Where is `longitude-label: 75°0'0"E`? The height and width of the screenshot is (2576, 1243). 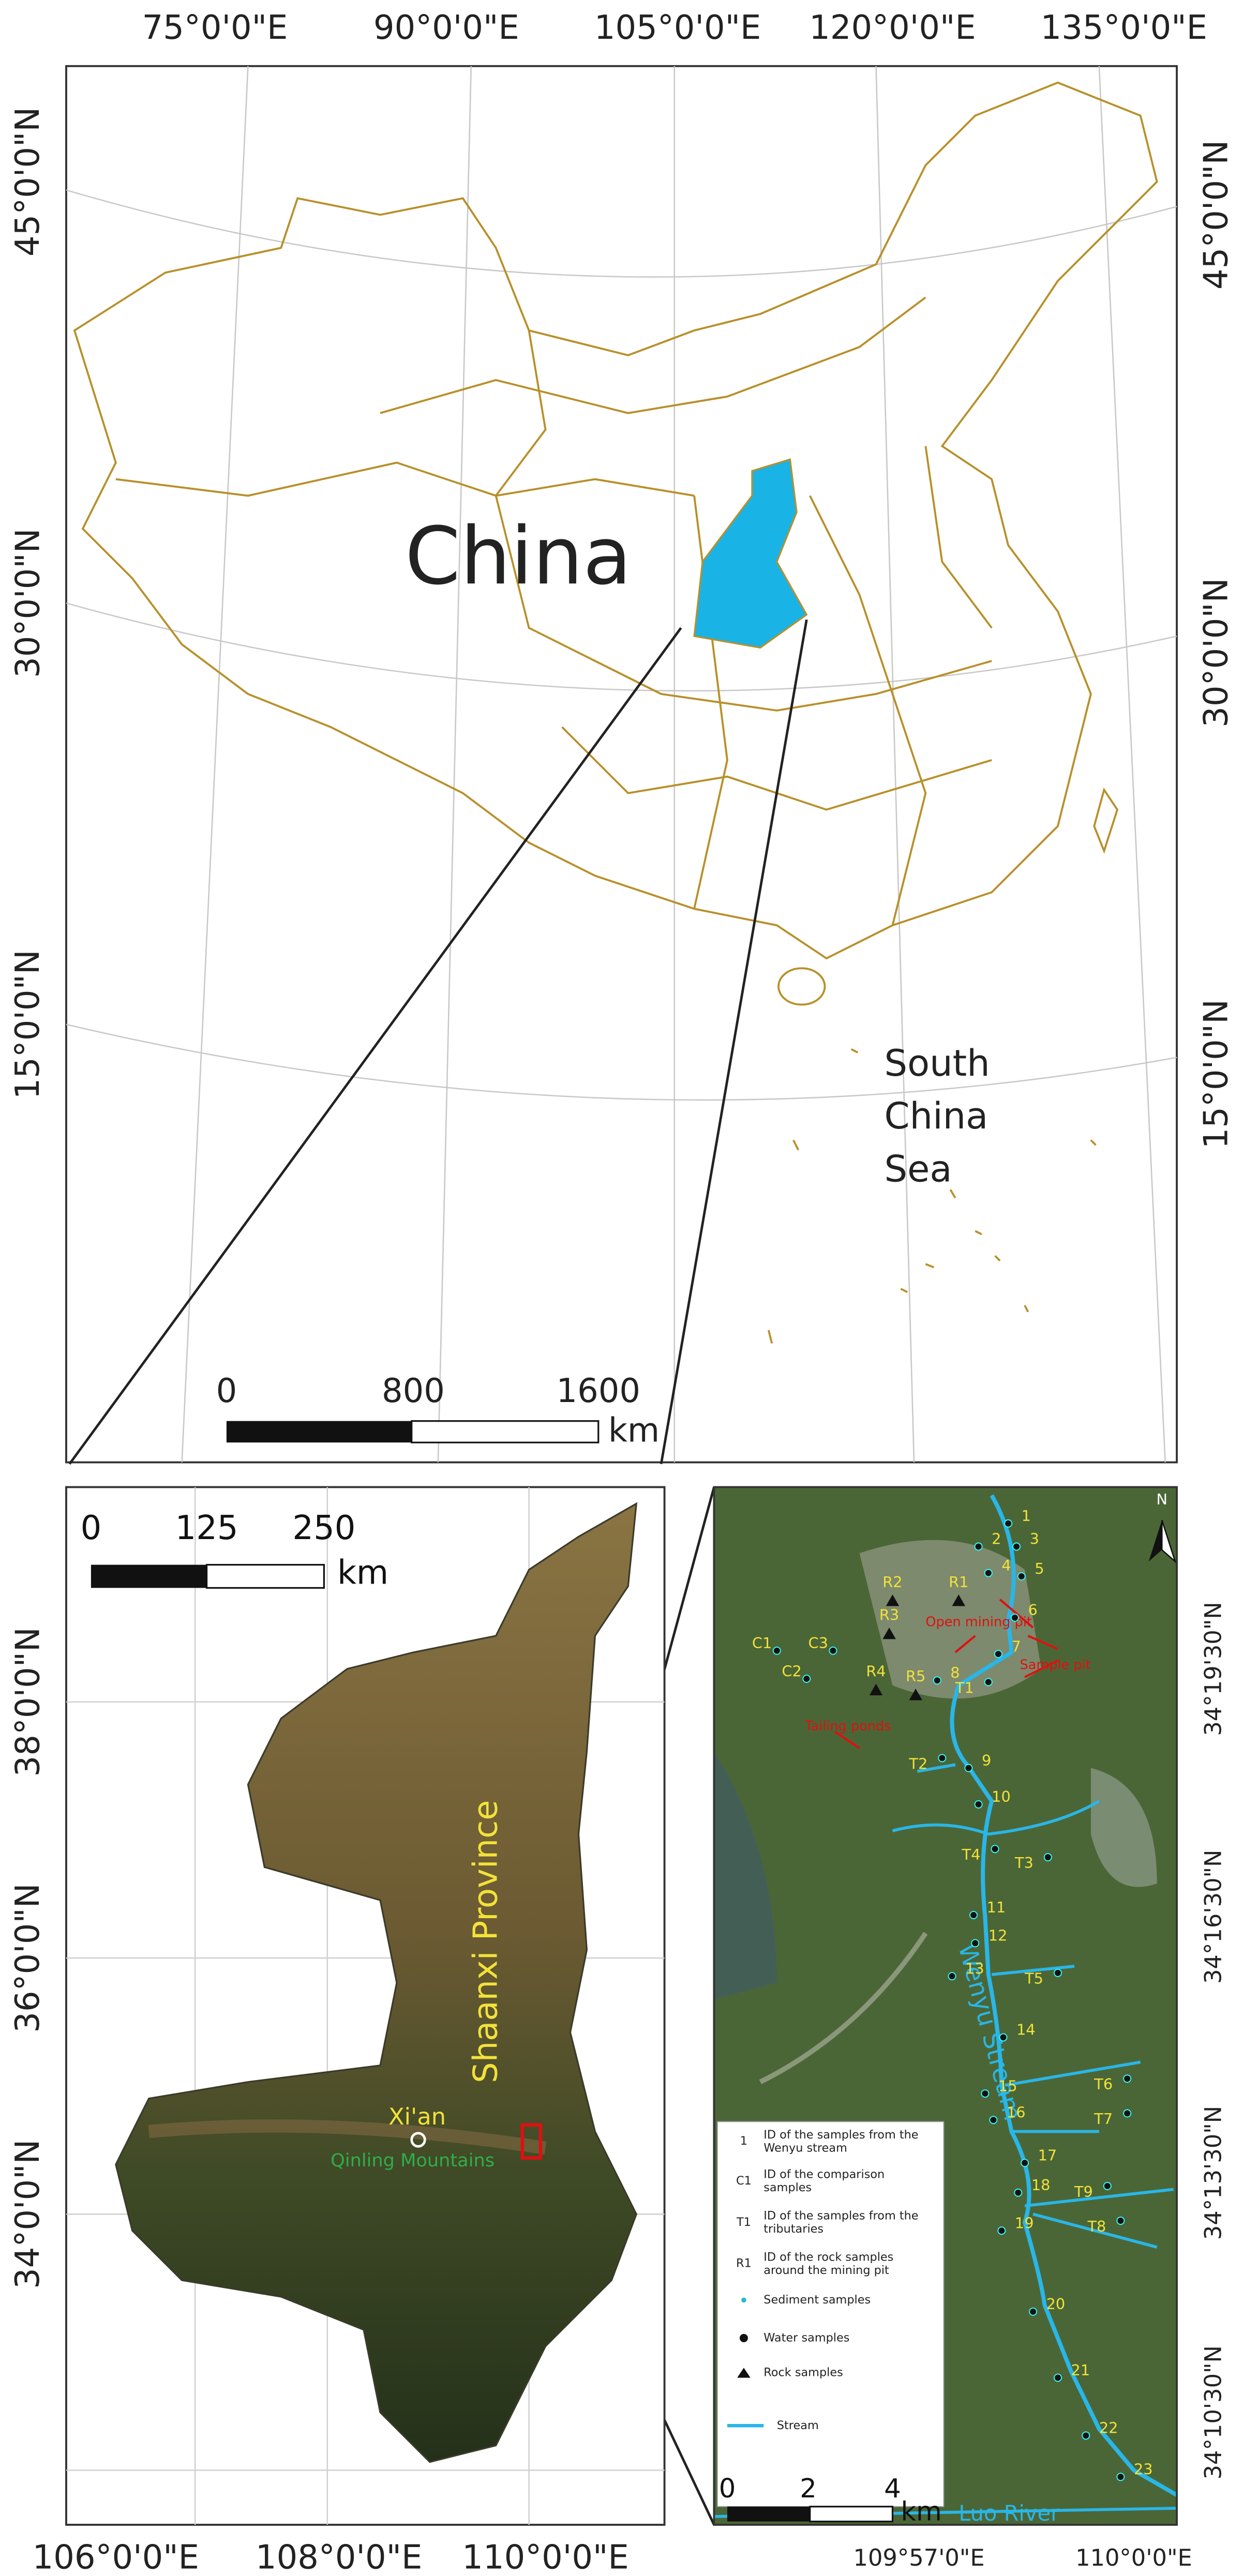 longitude-label: 75°0'0"E is located at coordinates (215, 28).